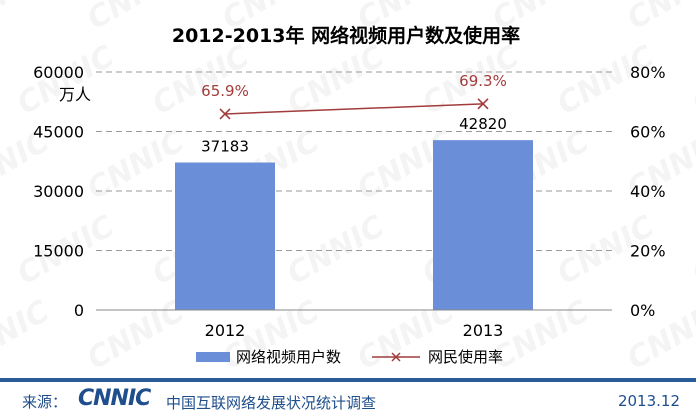  I want to click on footer: 来源： CNNIC 中国互联网络发展状况统计调查 2013.12, so click(348, 401).